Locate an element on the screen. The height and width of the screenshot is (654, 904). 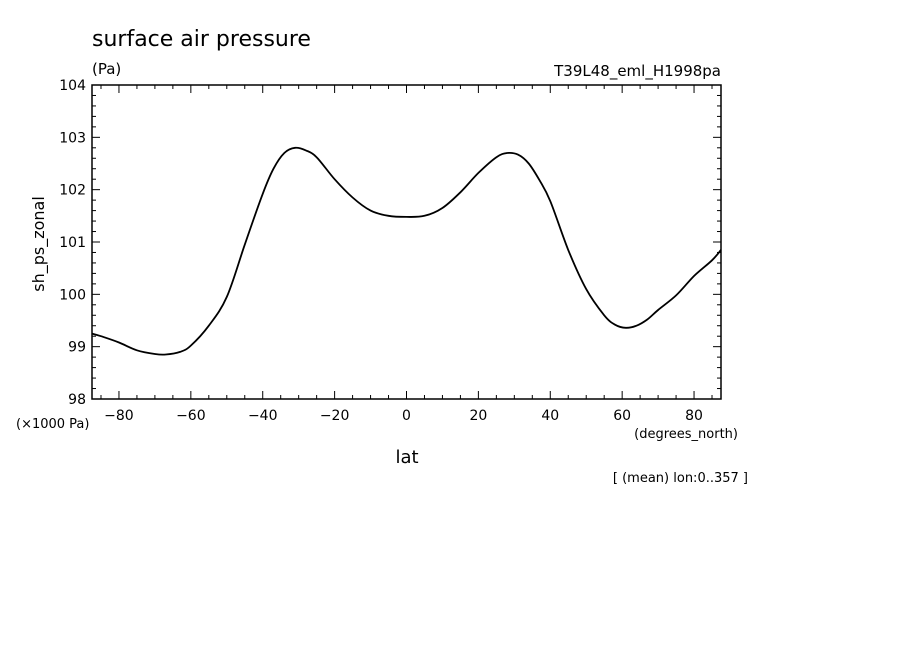
y-tick-label: 98 is located at coordinates (77, 400).